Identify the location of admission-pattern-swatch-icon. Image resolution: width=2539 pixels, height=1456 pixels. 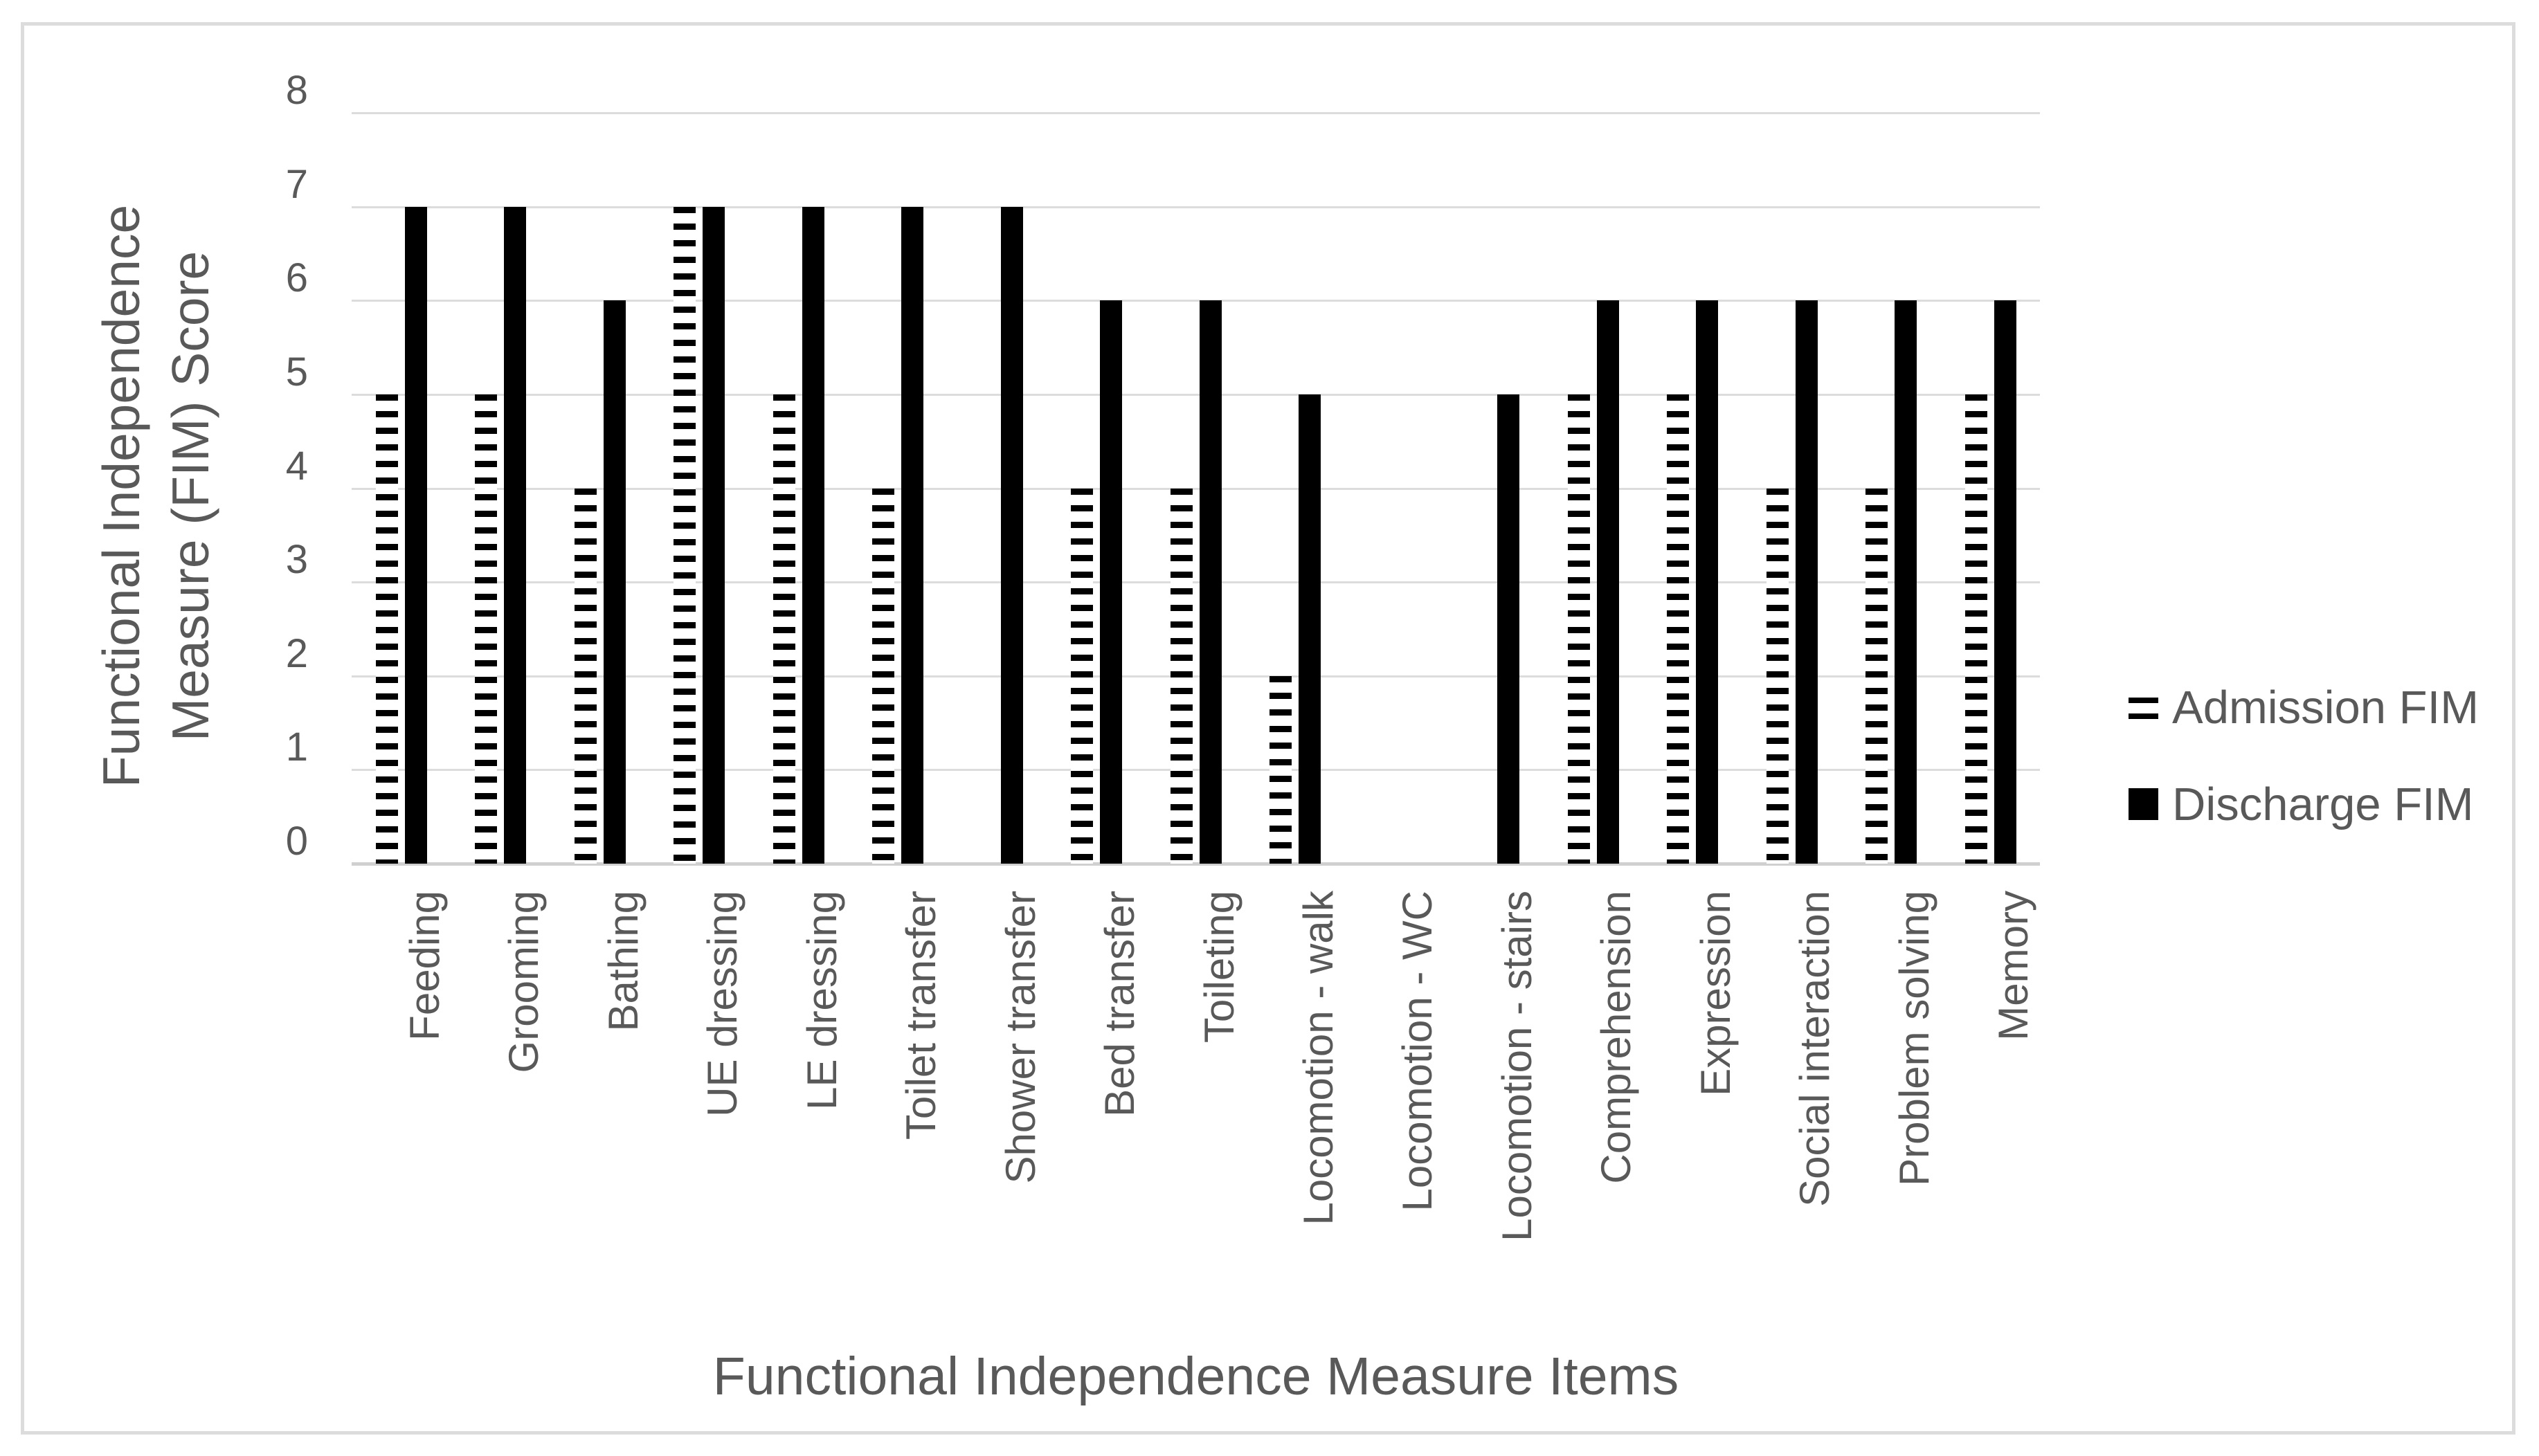
(2143, 707).